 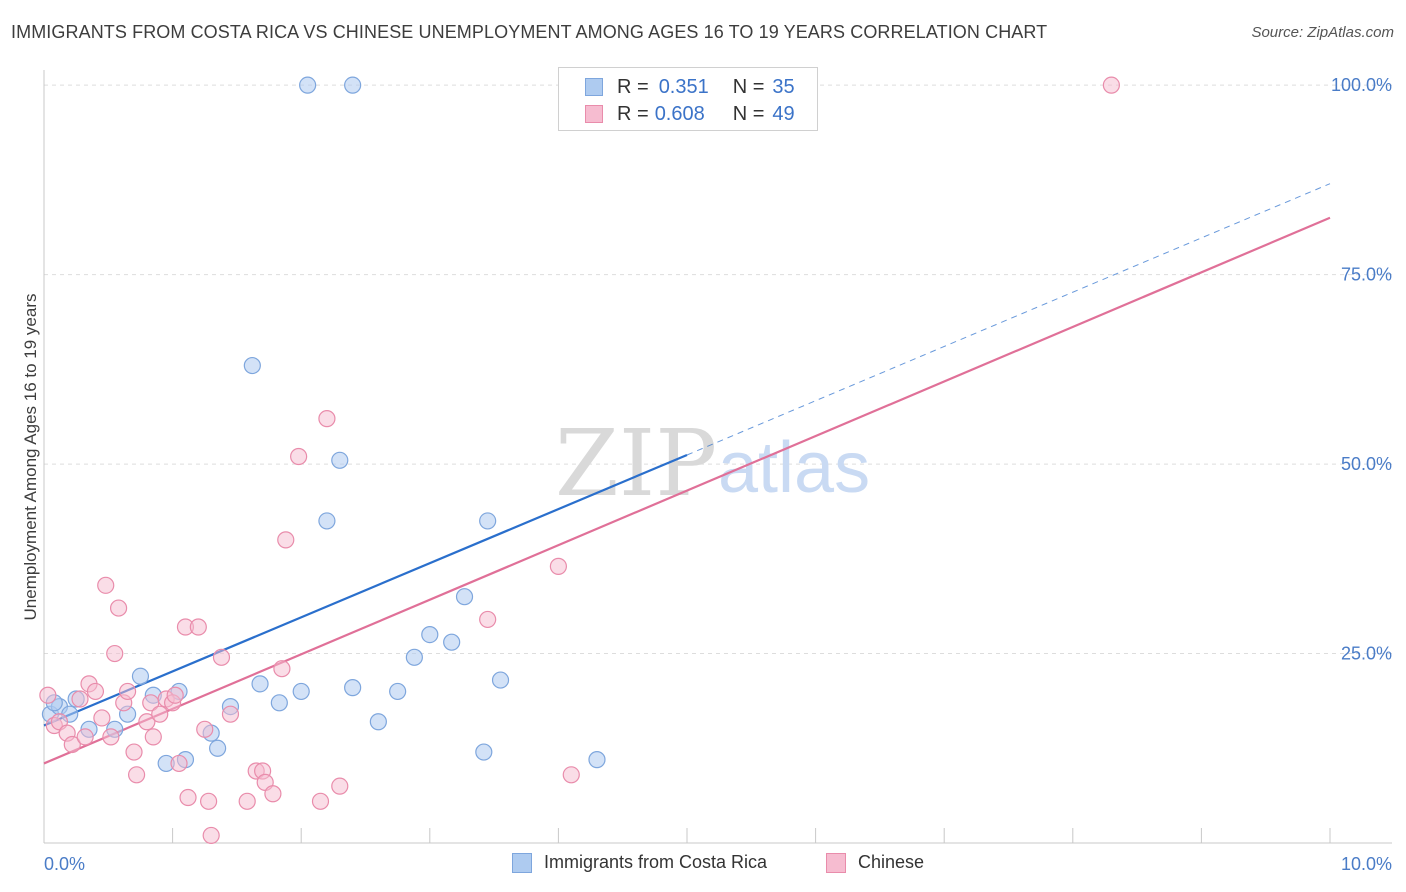 I want to click on y-tick-label: 25.0%, so click(x=1366, y=654).